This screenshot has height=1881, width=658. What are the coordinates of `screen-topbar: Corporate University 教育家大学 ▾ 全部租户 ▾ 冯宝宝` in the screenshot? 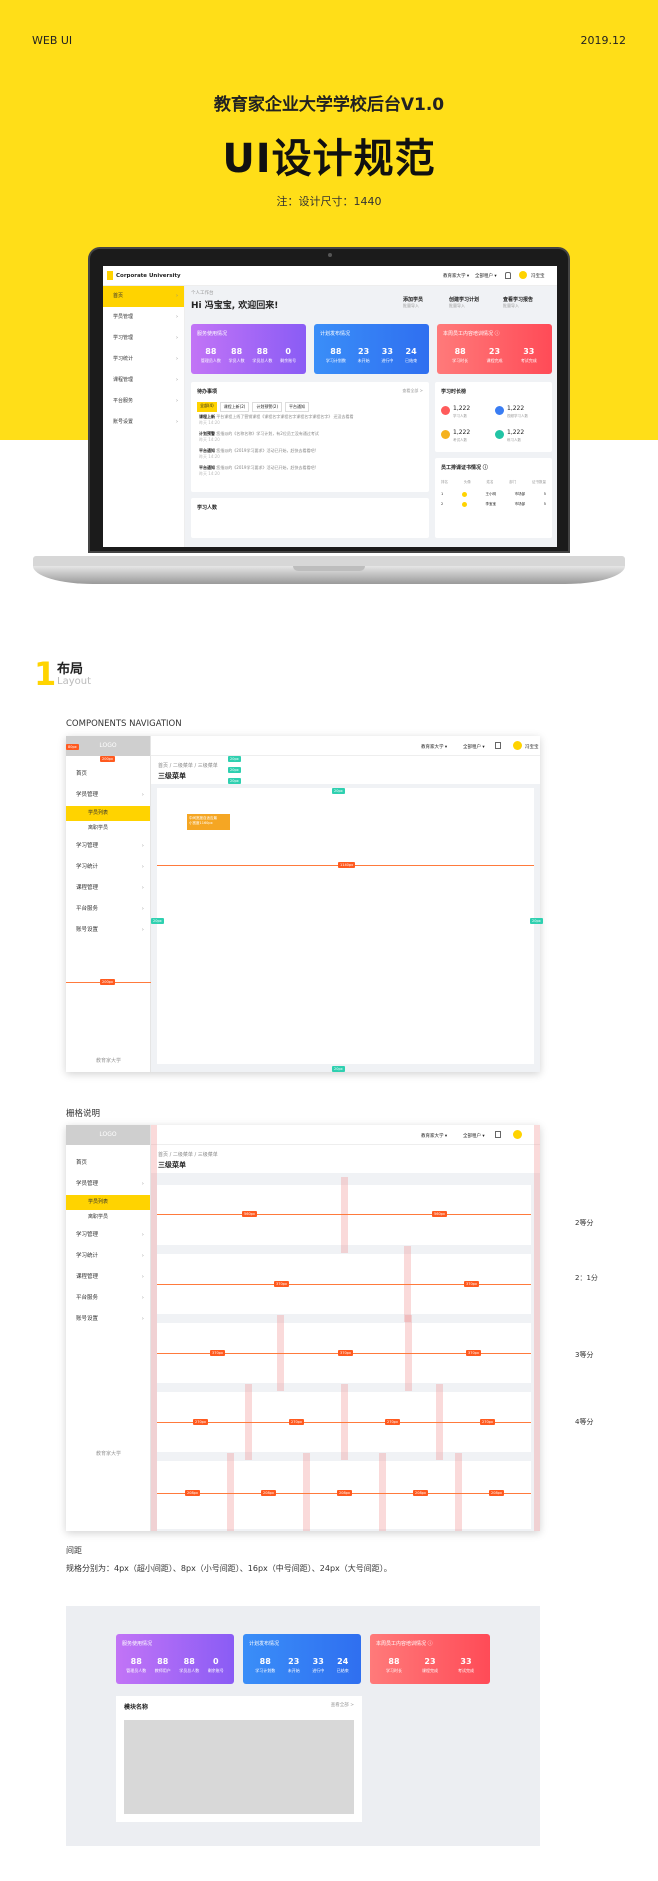 It's located at (330, 276).